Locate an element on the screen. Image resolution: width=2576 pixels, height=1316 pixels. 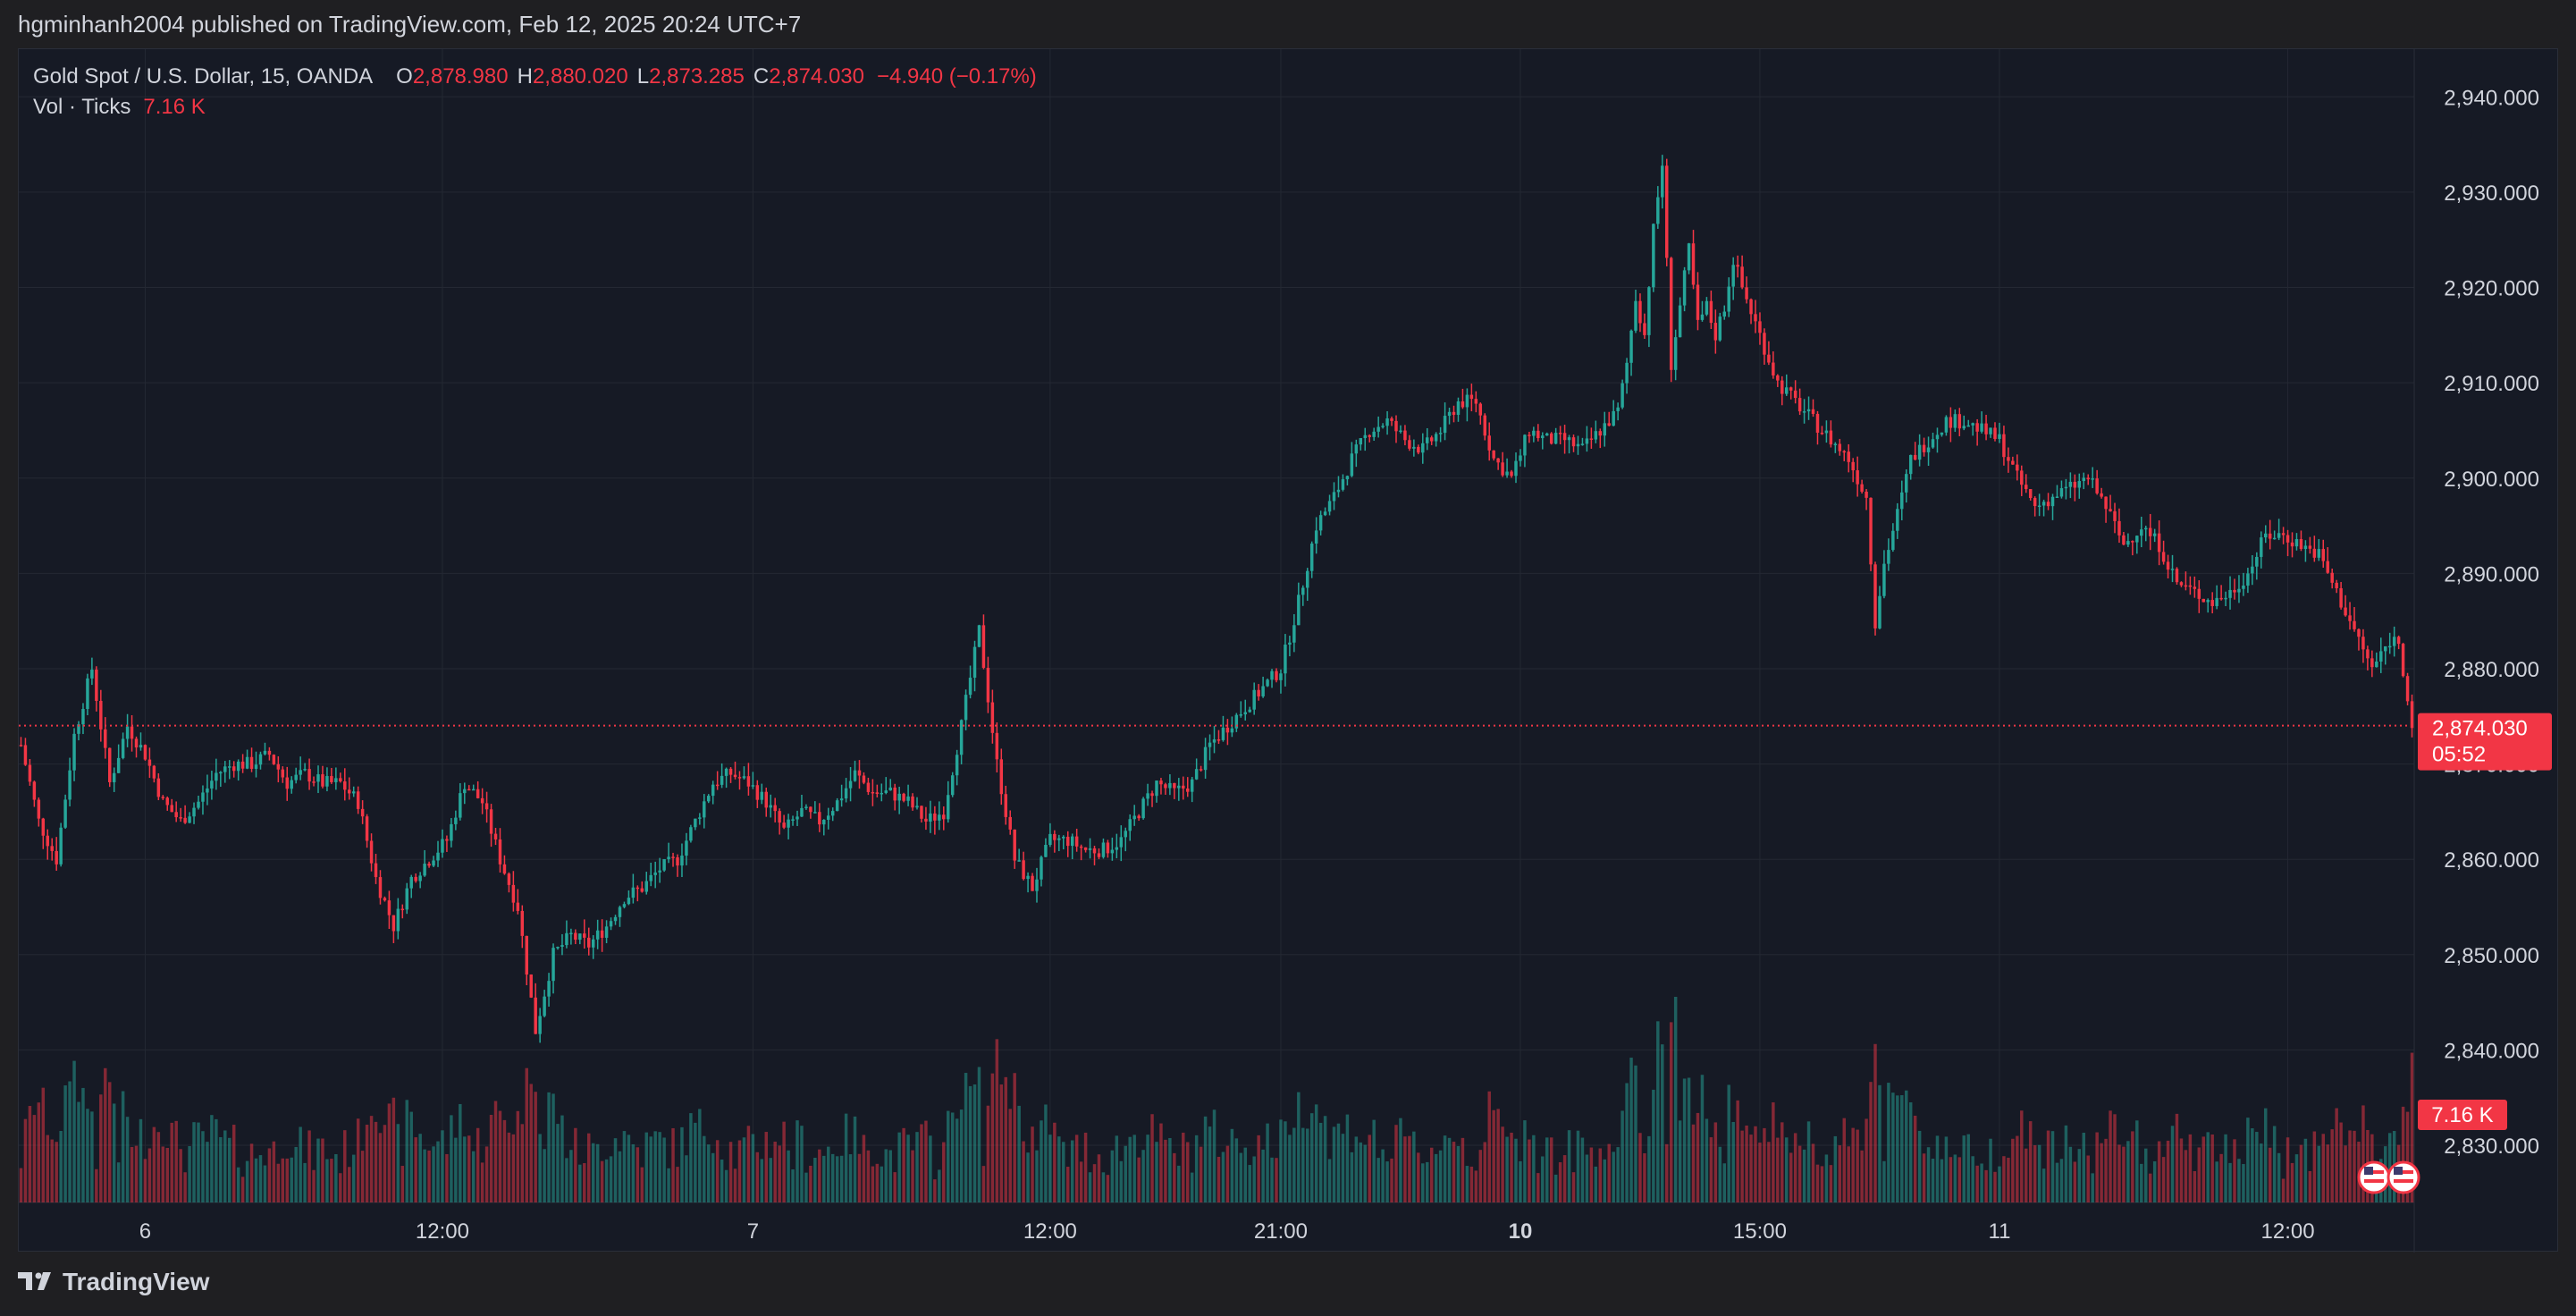
price-badge-value: 2,874.030 is located at coordinates (2480, 729).